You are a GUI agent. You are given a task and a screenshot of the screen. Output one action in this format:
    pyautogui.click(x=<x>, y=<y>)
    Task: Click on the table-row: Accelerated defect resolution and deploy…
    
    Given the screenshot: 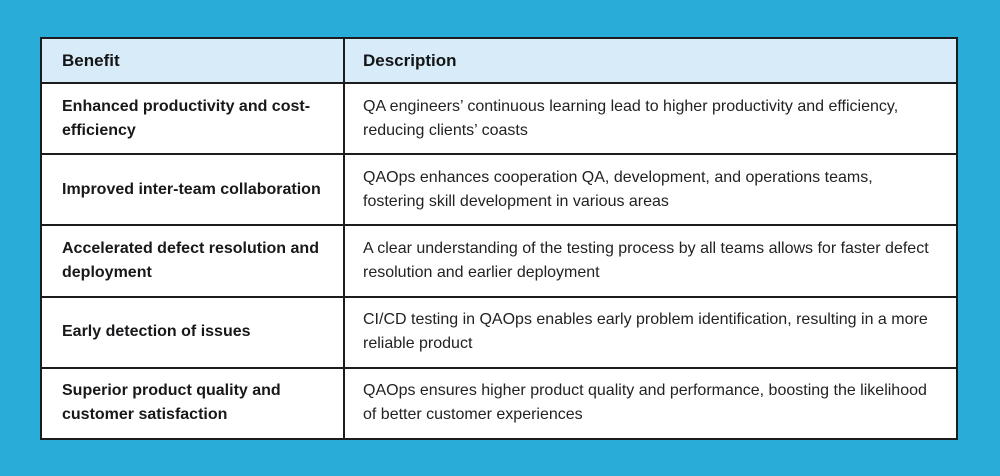 What is the action you would take?
    pyautogui.click(x=499, y=262)
    